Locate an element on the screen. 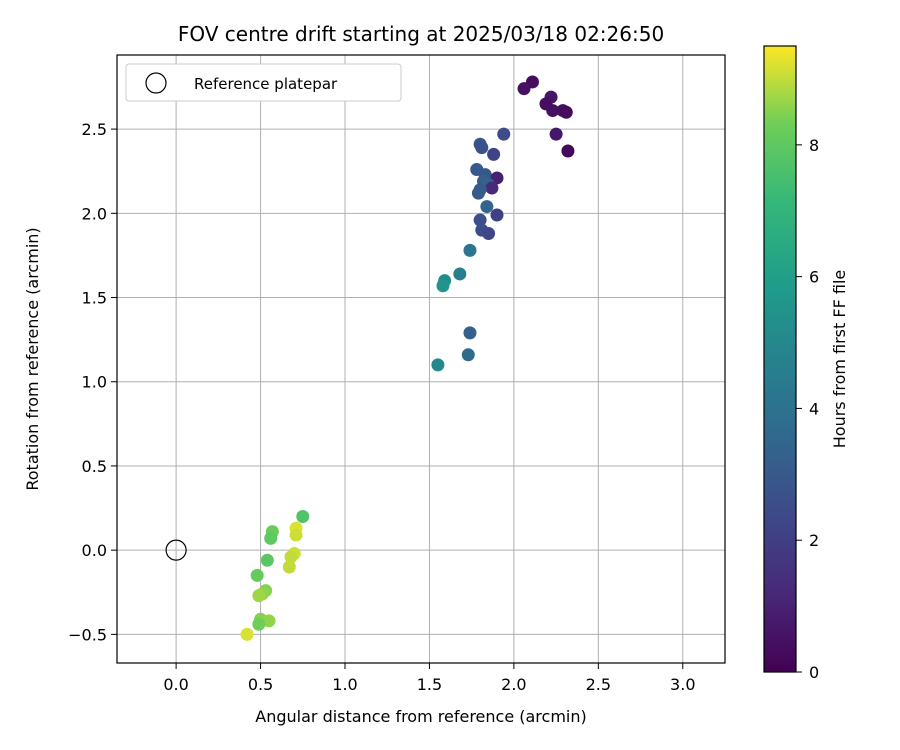 Image resolution: width=900 pixels, height=750 pixels. legend-box is located at coordinates (263, 82).